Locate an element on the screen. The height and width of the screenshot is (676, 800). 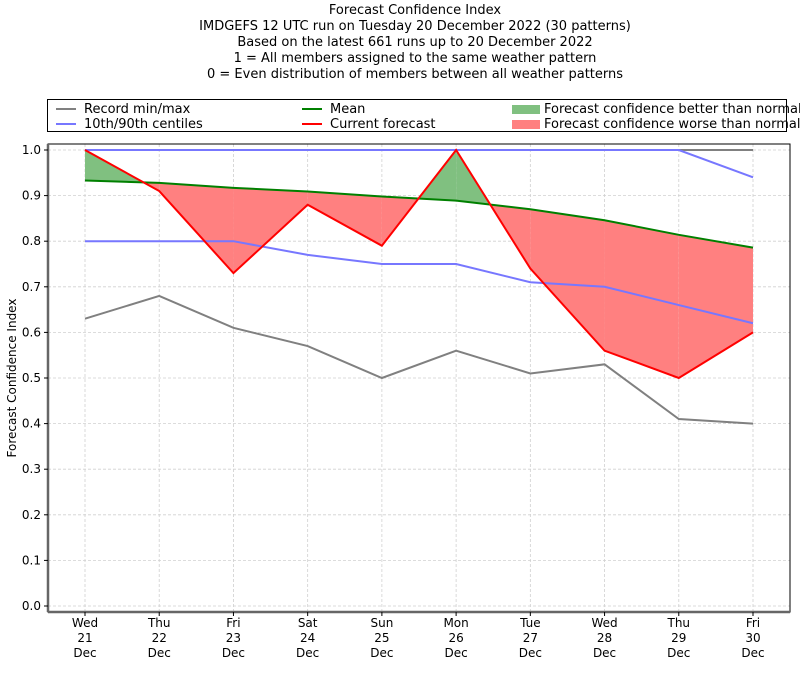
x-tick-label-line: 22 is located at coordinates (159, 638).